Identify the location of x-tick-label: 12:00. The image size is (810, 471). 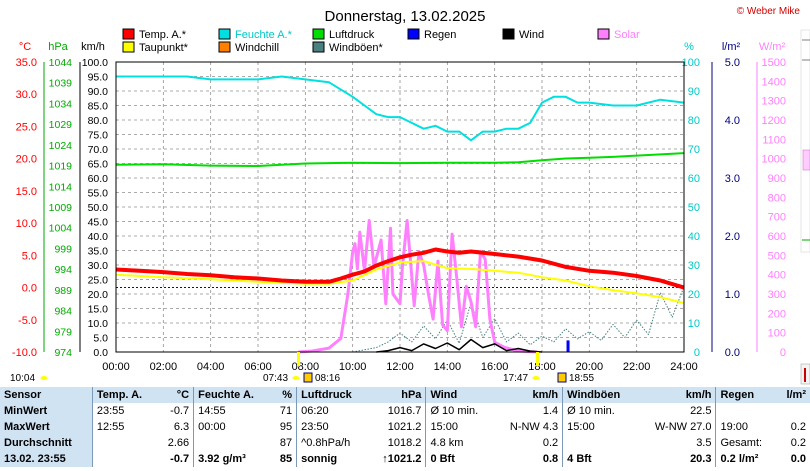
(400, 367).